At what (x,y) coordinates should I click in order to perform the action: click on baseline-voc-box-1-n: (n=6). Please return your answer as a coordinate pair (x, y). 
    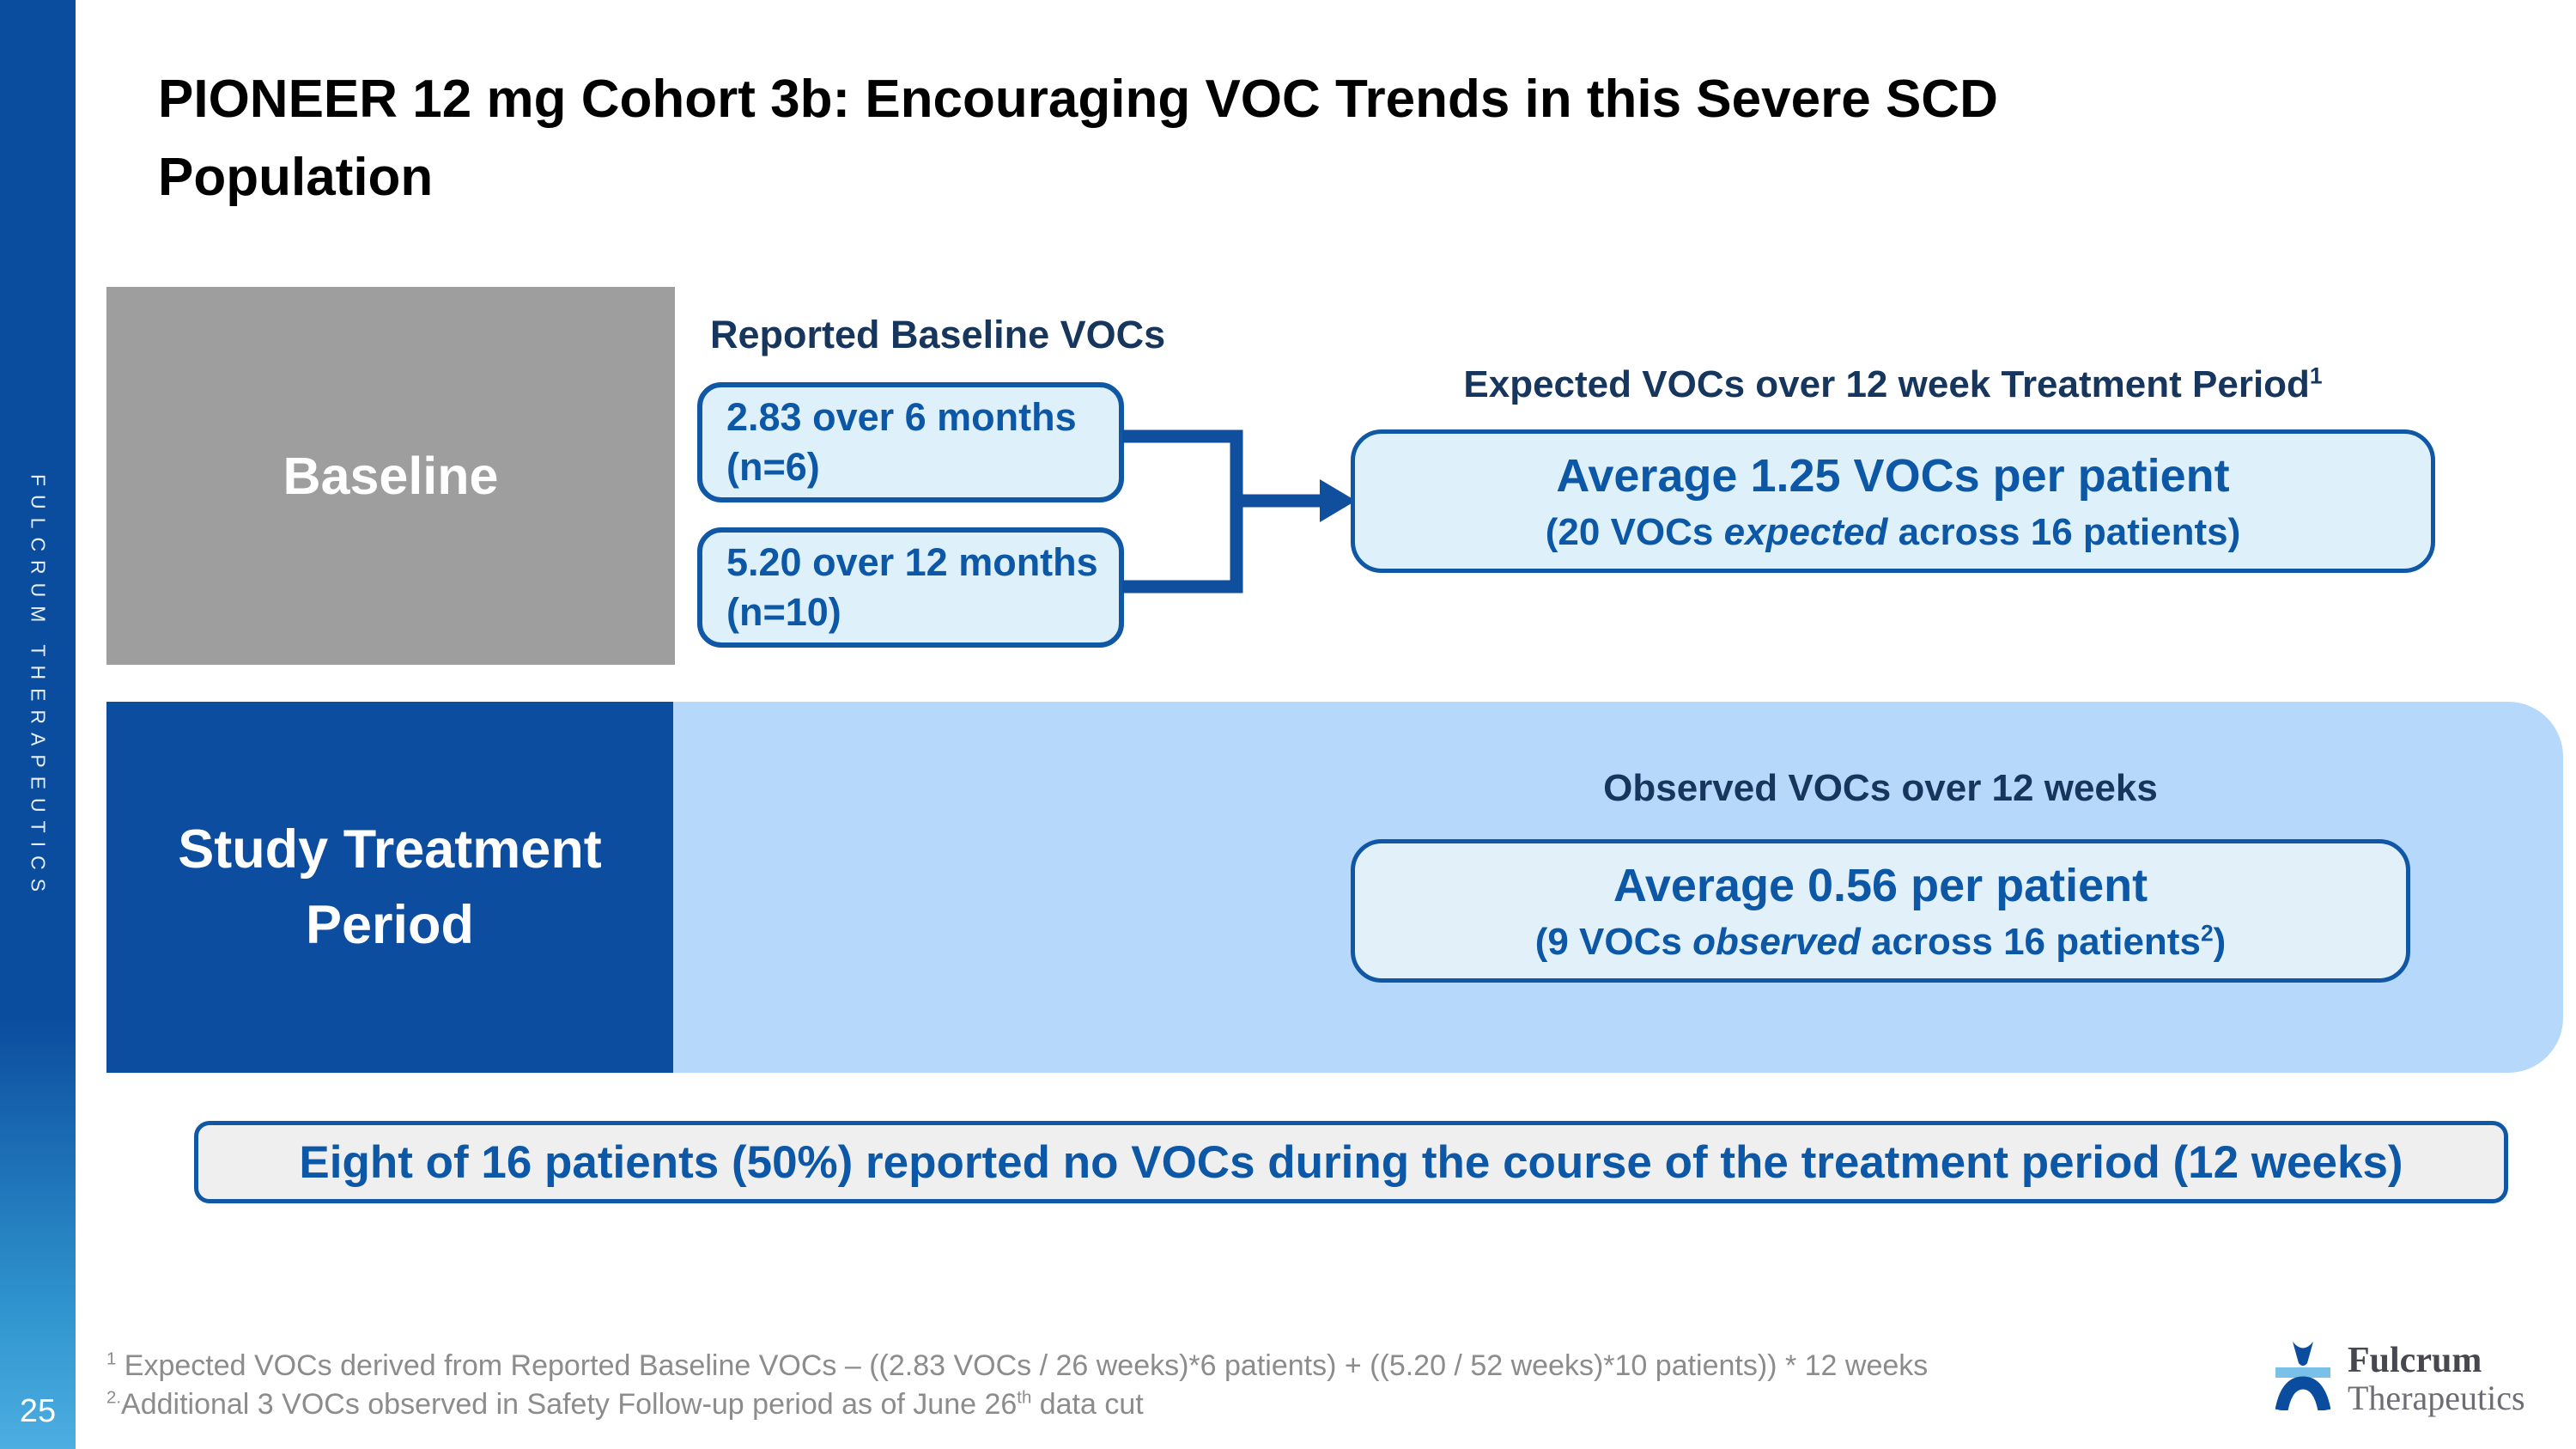
    Looking at the image, I should click on (773, 467).